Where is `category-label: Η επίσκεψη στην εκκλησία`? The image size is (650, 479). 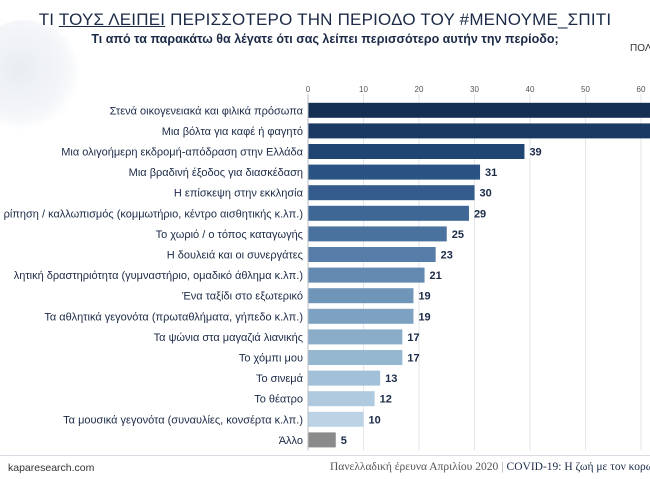
category-label: Η επίσκεψη στην εκκλησία is located at coordinates (239, 194).